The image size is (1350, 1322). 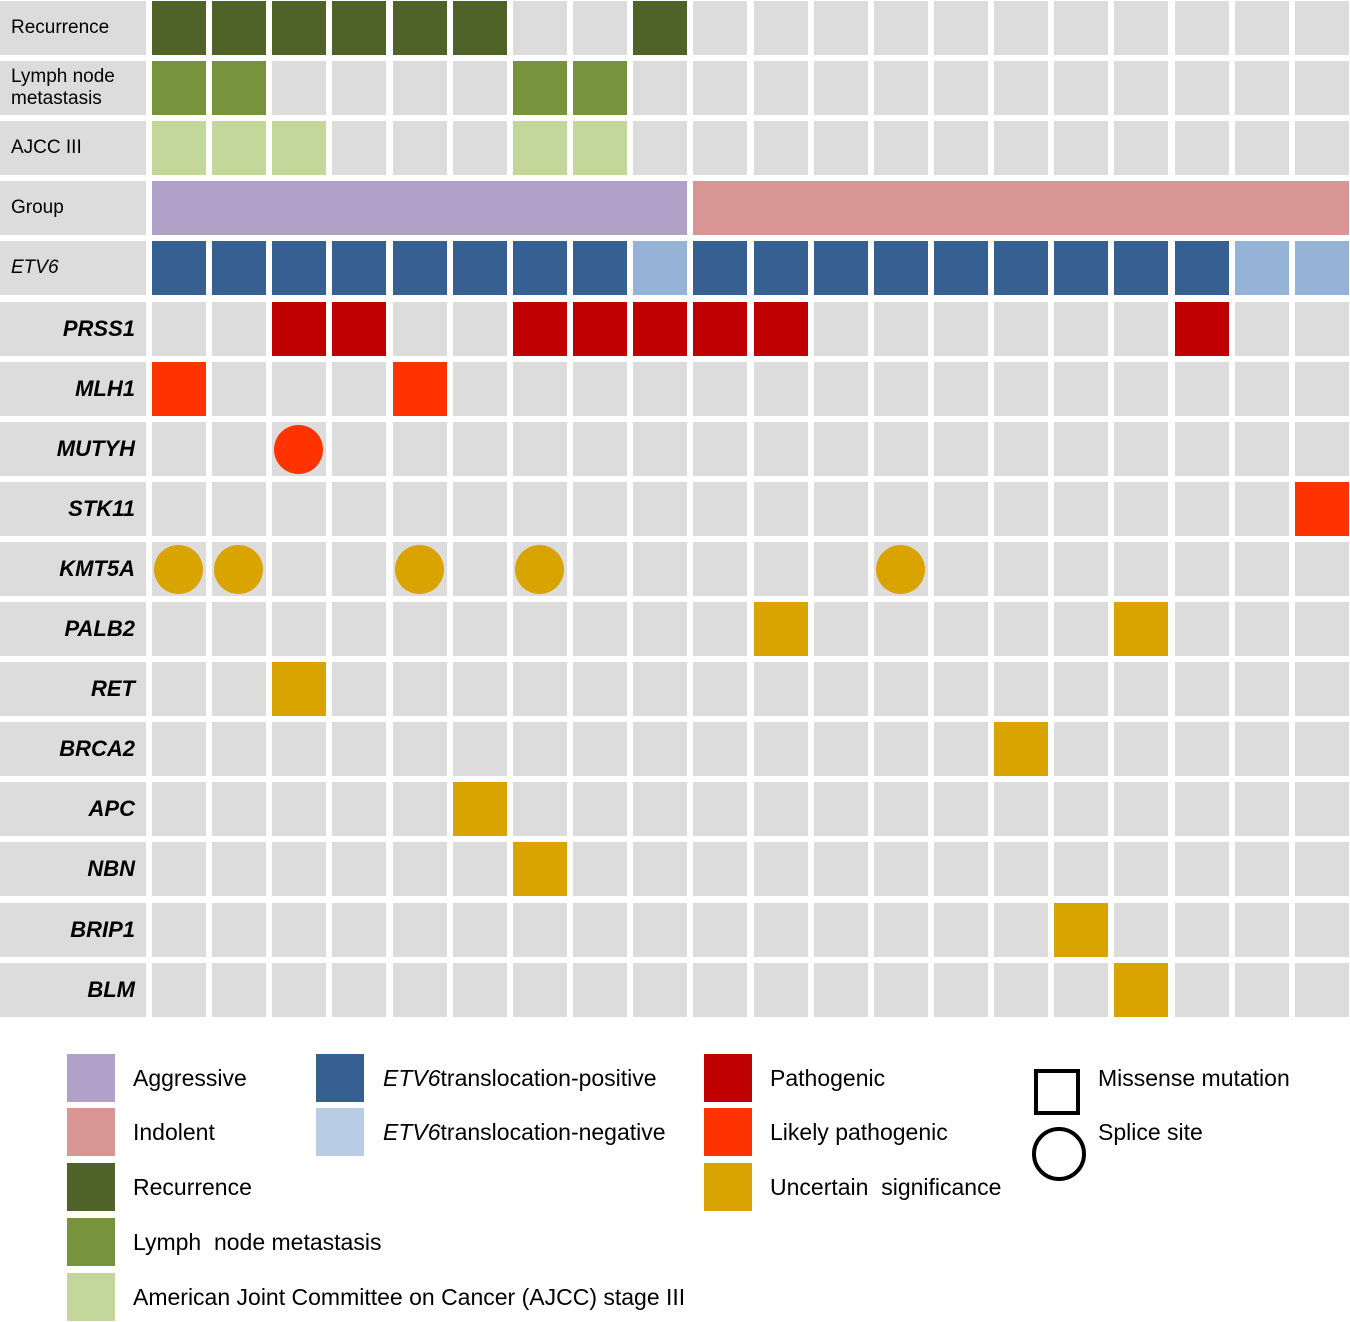 I want to click on gene-label-mutyh: MUTYH, so click(x=73, y=449).